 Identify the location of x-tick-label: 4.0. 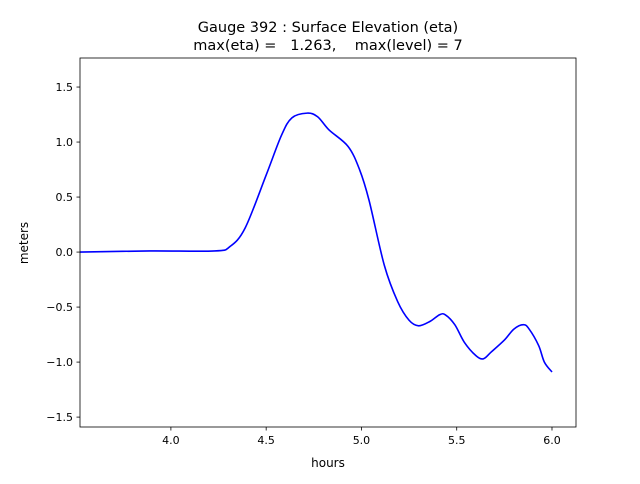
(171, 440).